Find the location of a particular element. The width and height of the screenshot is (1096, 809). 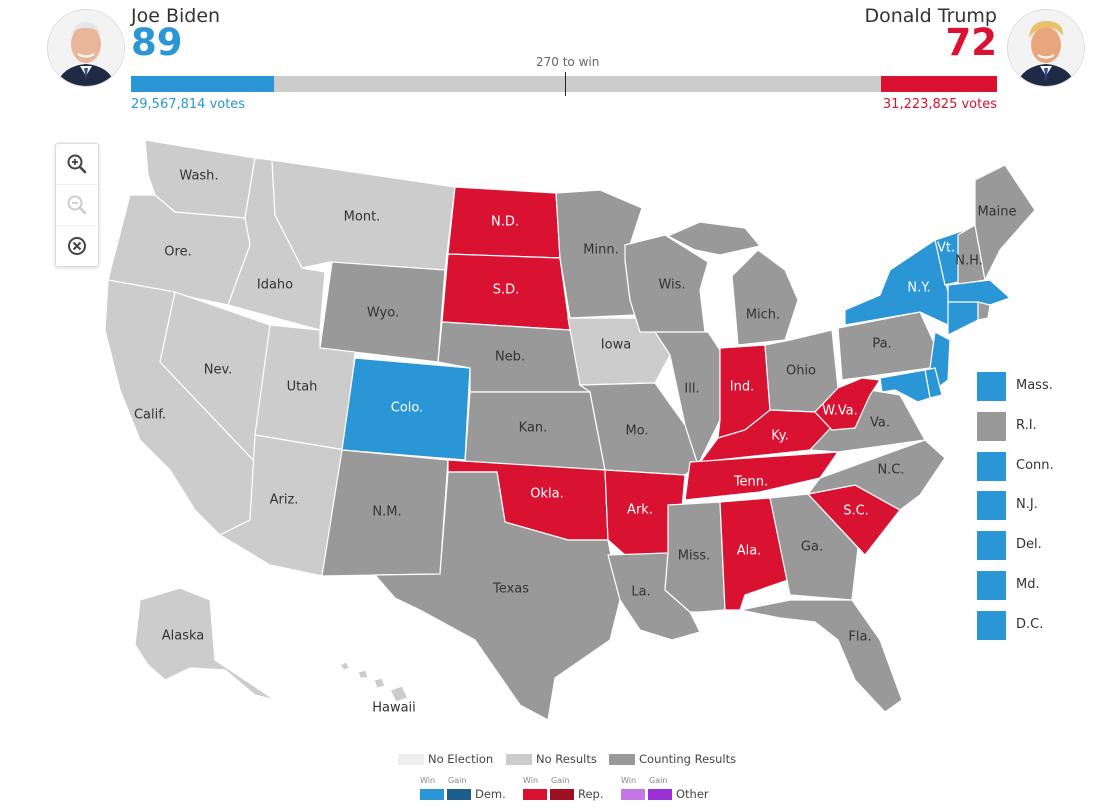

dem-win-swatch is located at coordinates (432, 794).